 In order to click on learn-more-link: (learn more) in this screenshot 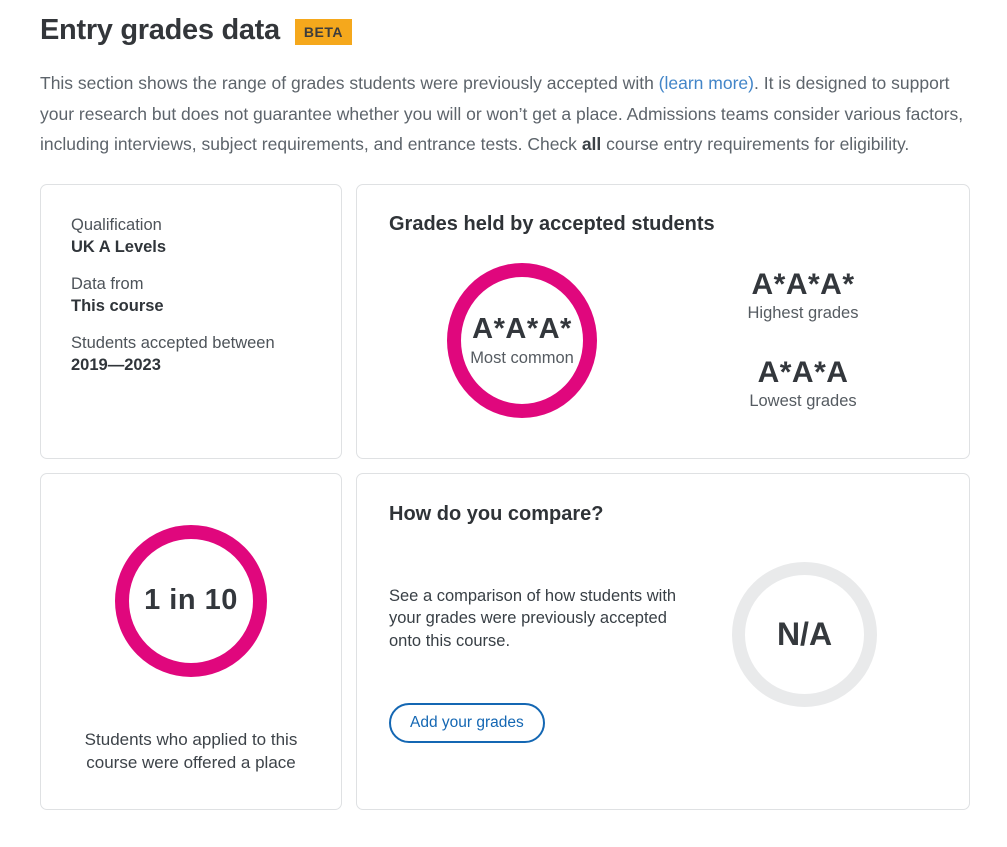, I will do `click(706, 83)`.